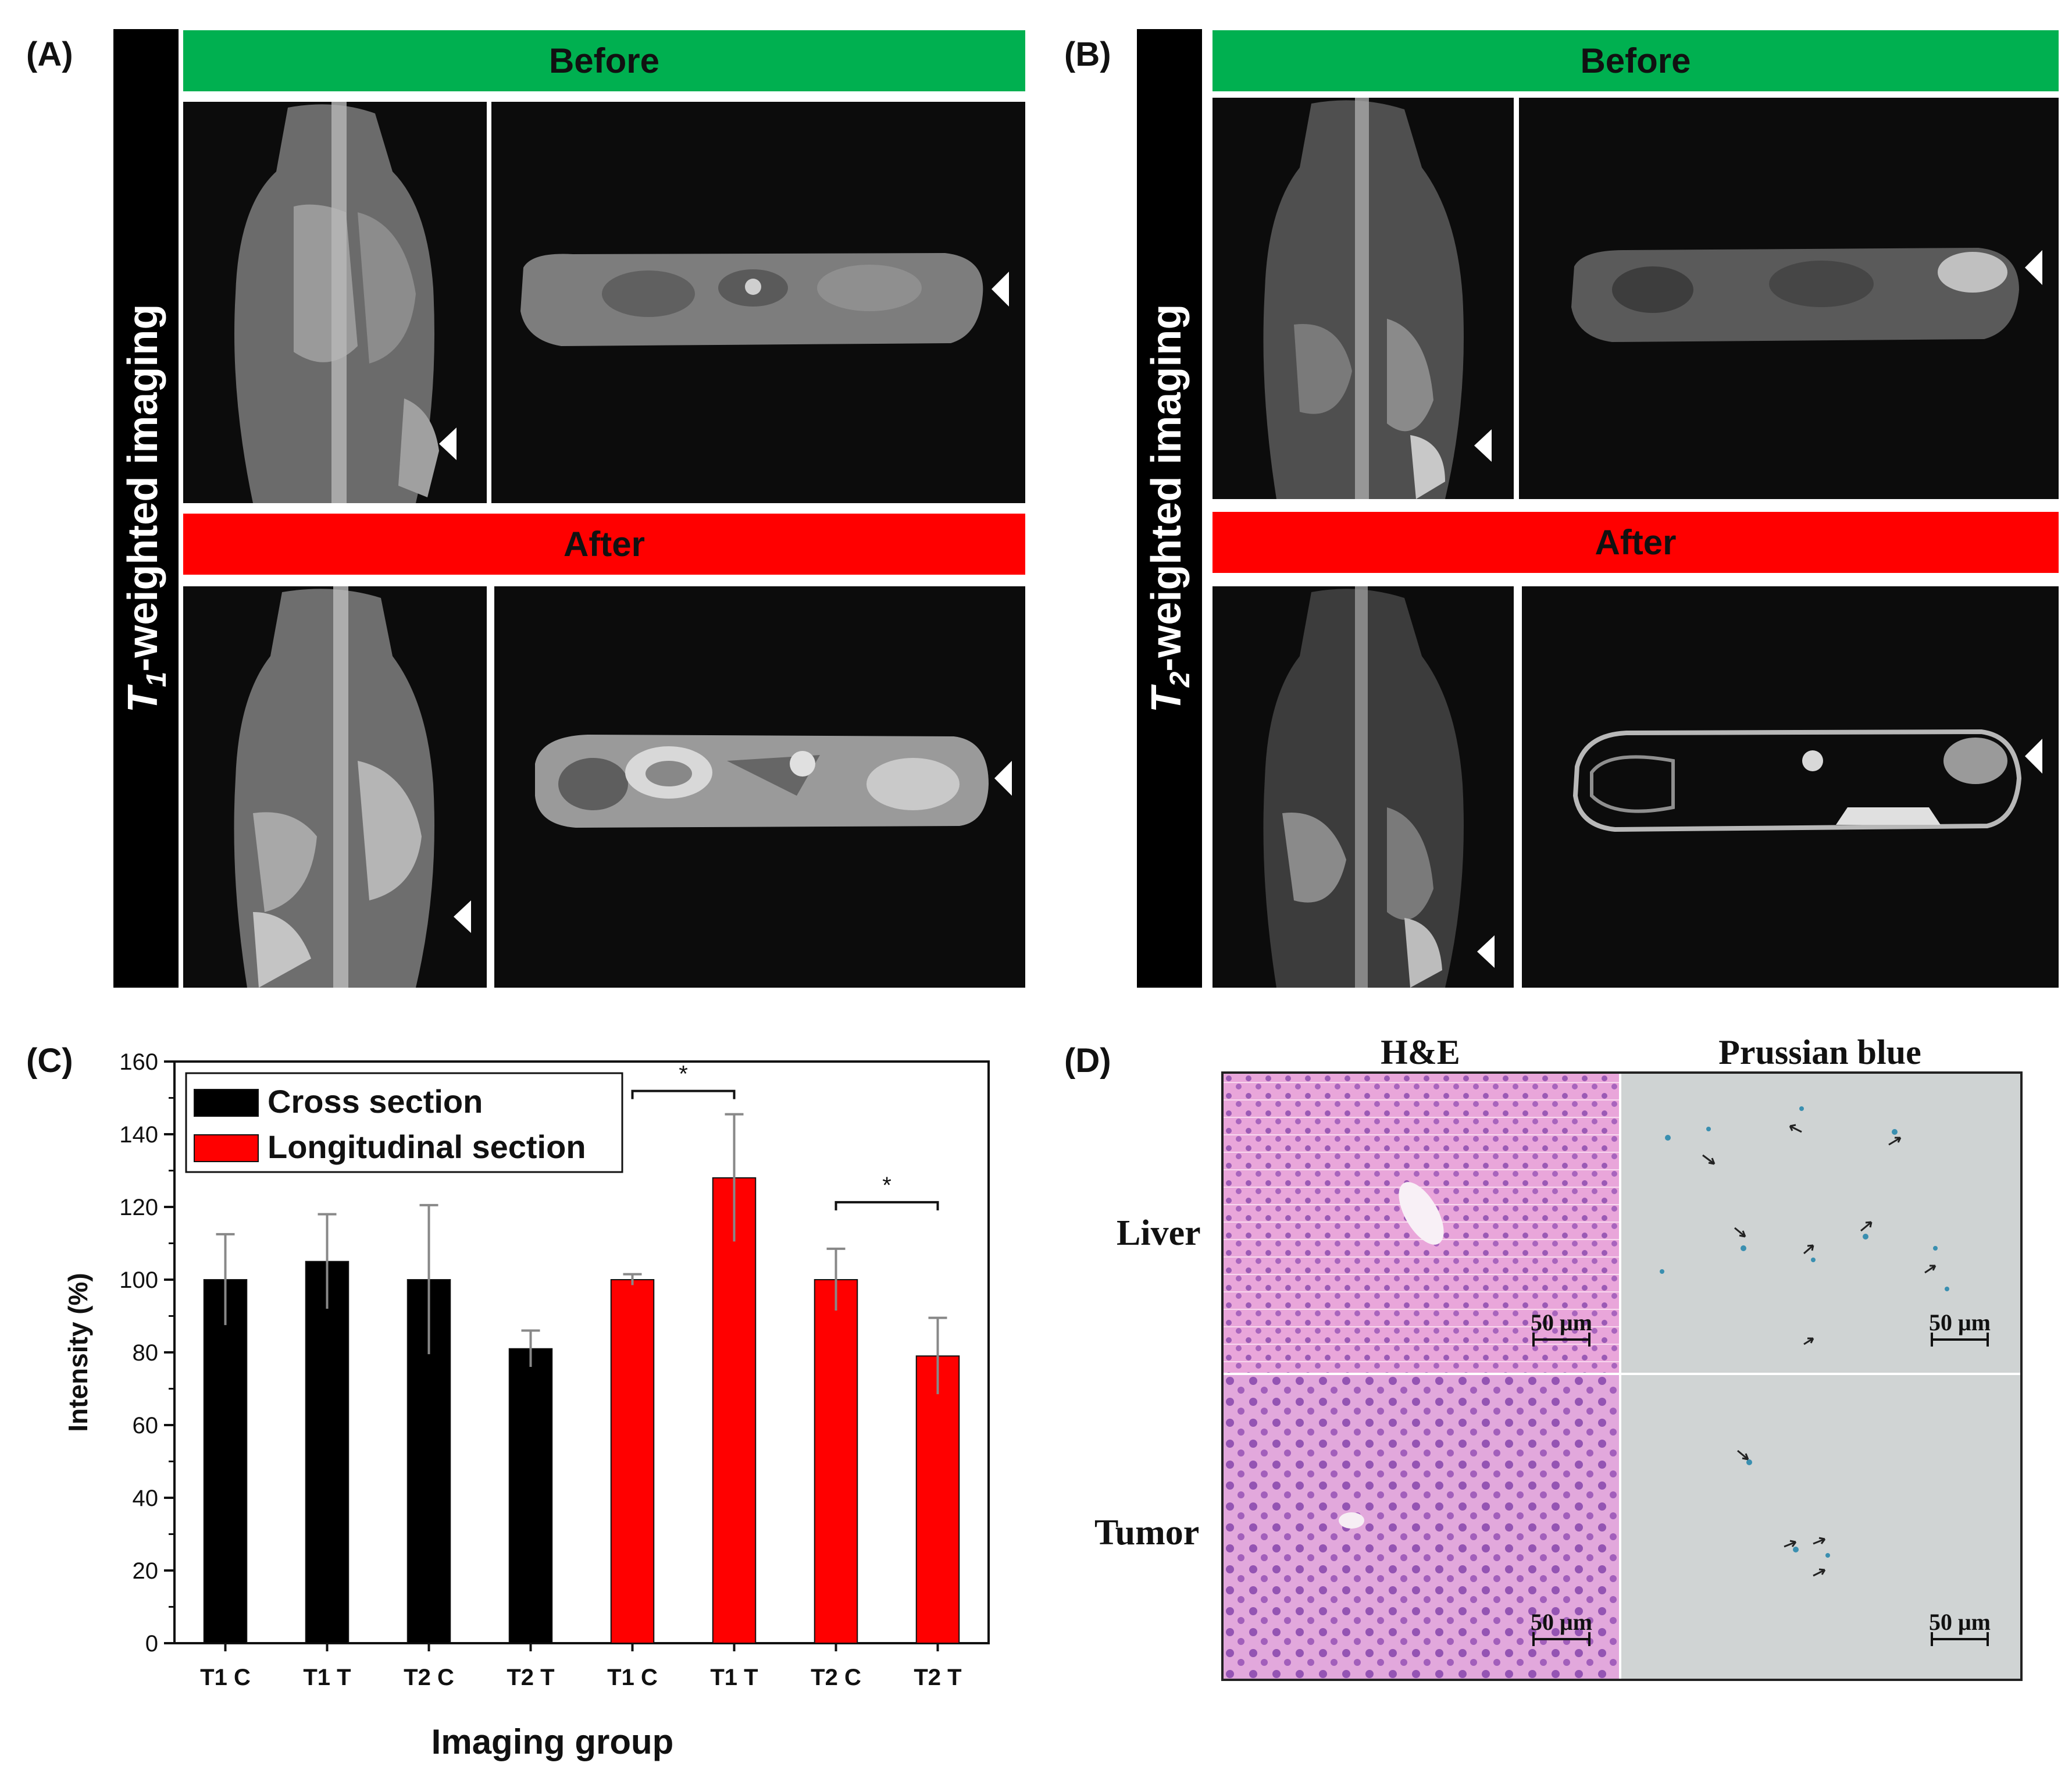  What do you see at coordinates (1421, 1527) in the screenshot?
I see `tumor-he-image` at bounding box center [1421, 1527].